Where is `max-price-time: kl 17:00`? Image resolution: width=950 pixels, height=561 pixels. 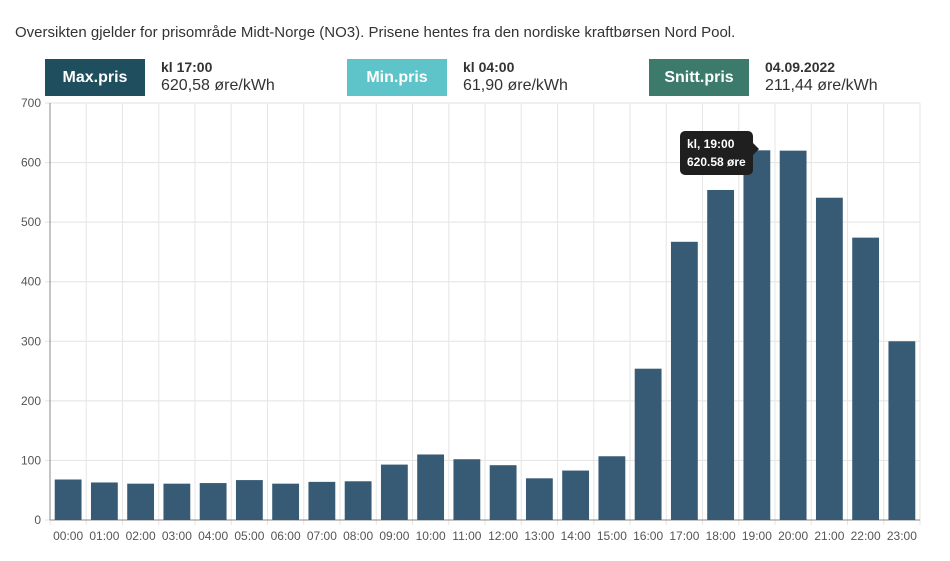 max-price-time: kl 17:00 is located at coordinates (187, 67).